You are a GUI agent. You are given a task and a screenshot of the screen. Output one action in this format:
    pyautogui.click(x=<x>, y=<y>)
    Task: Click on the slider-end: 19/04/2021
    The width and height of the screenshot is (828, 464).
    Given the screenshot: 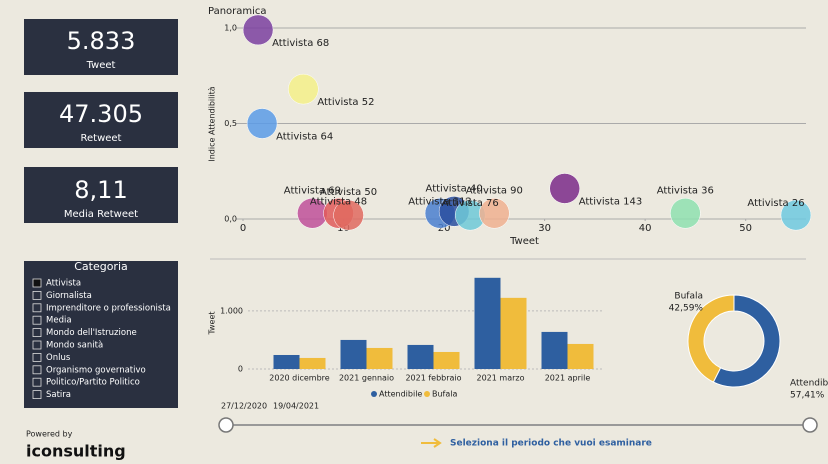 What is the action you would take?
    pyautogui.click(x=296, y=406)
    